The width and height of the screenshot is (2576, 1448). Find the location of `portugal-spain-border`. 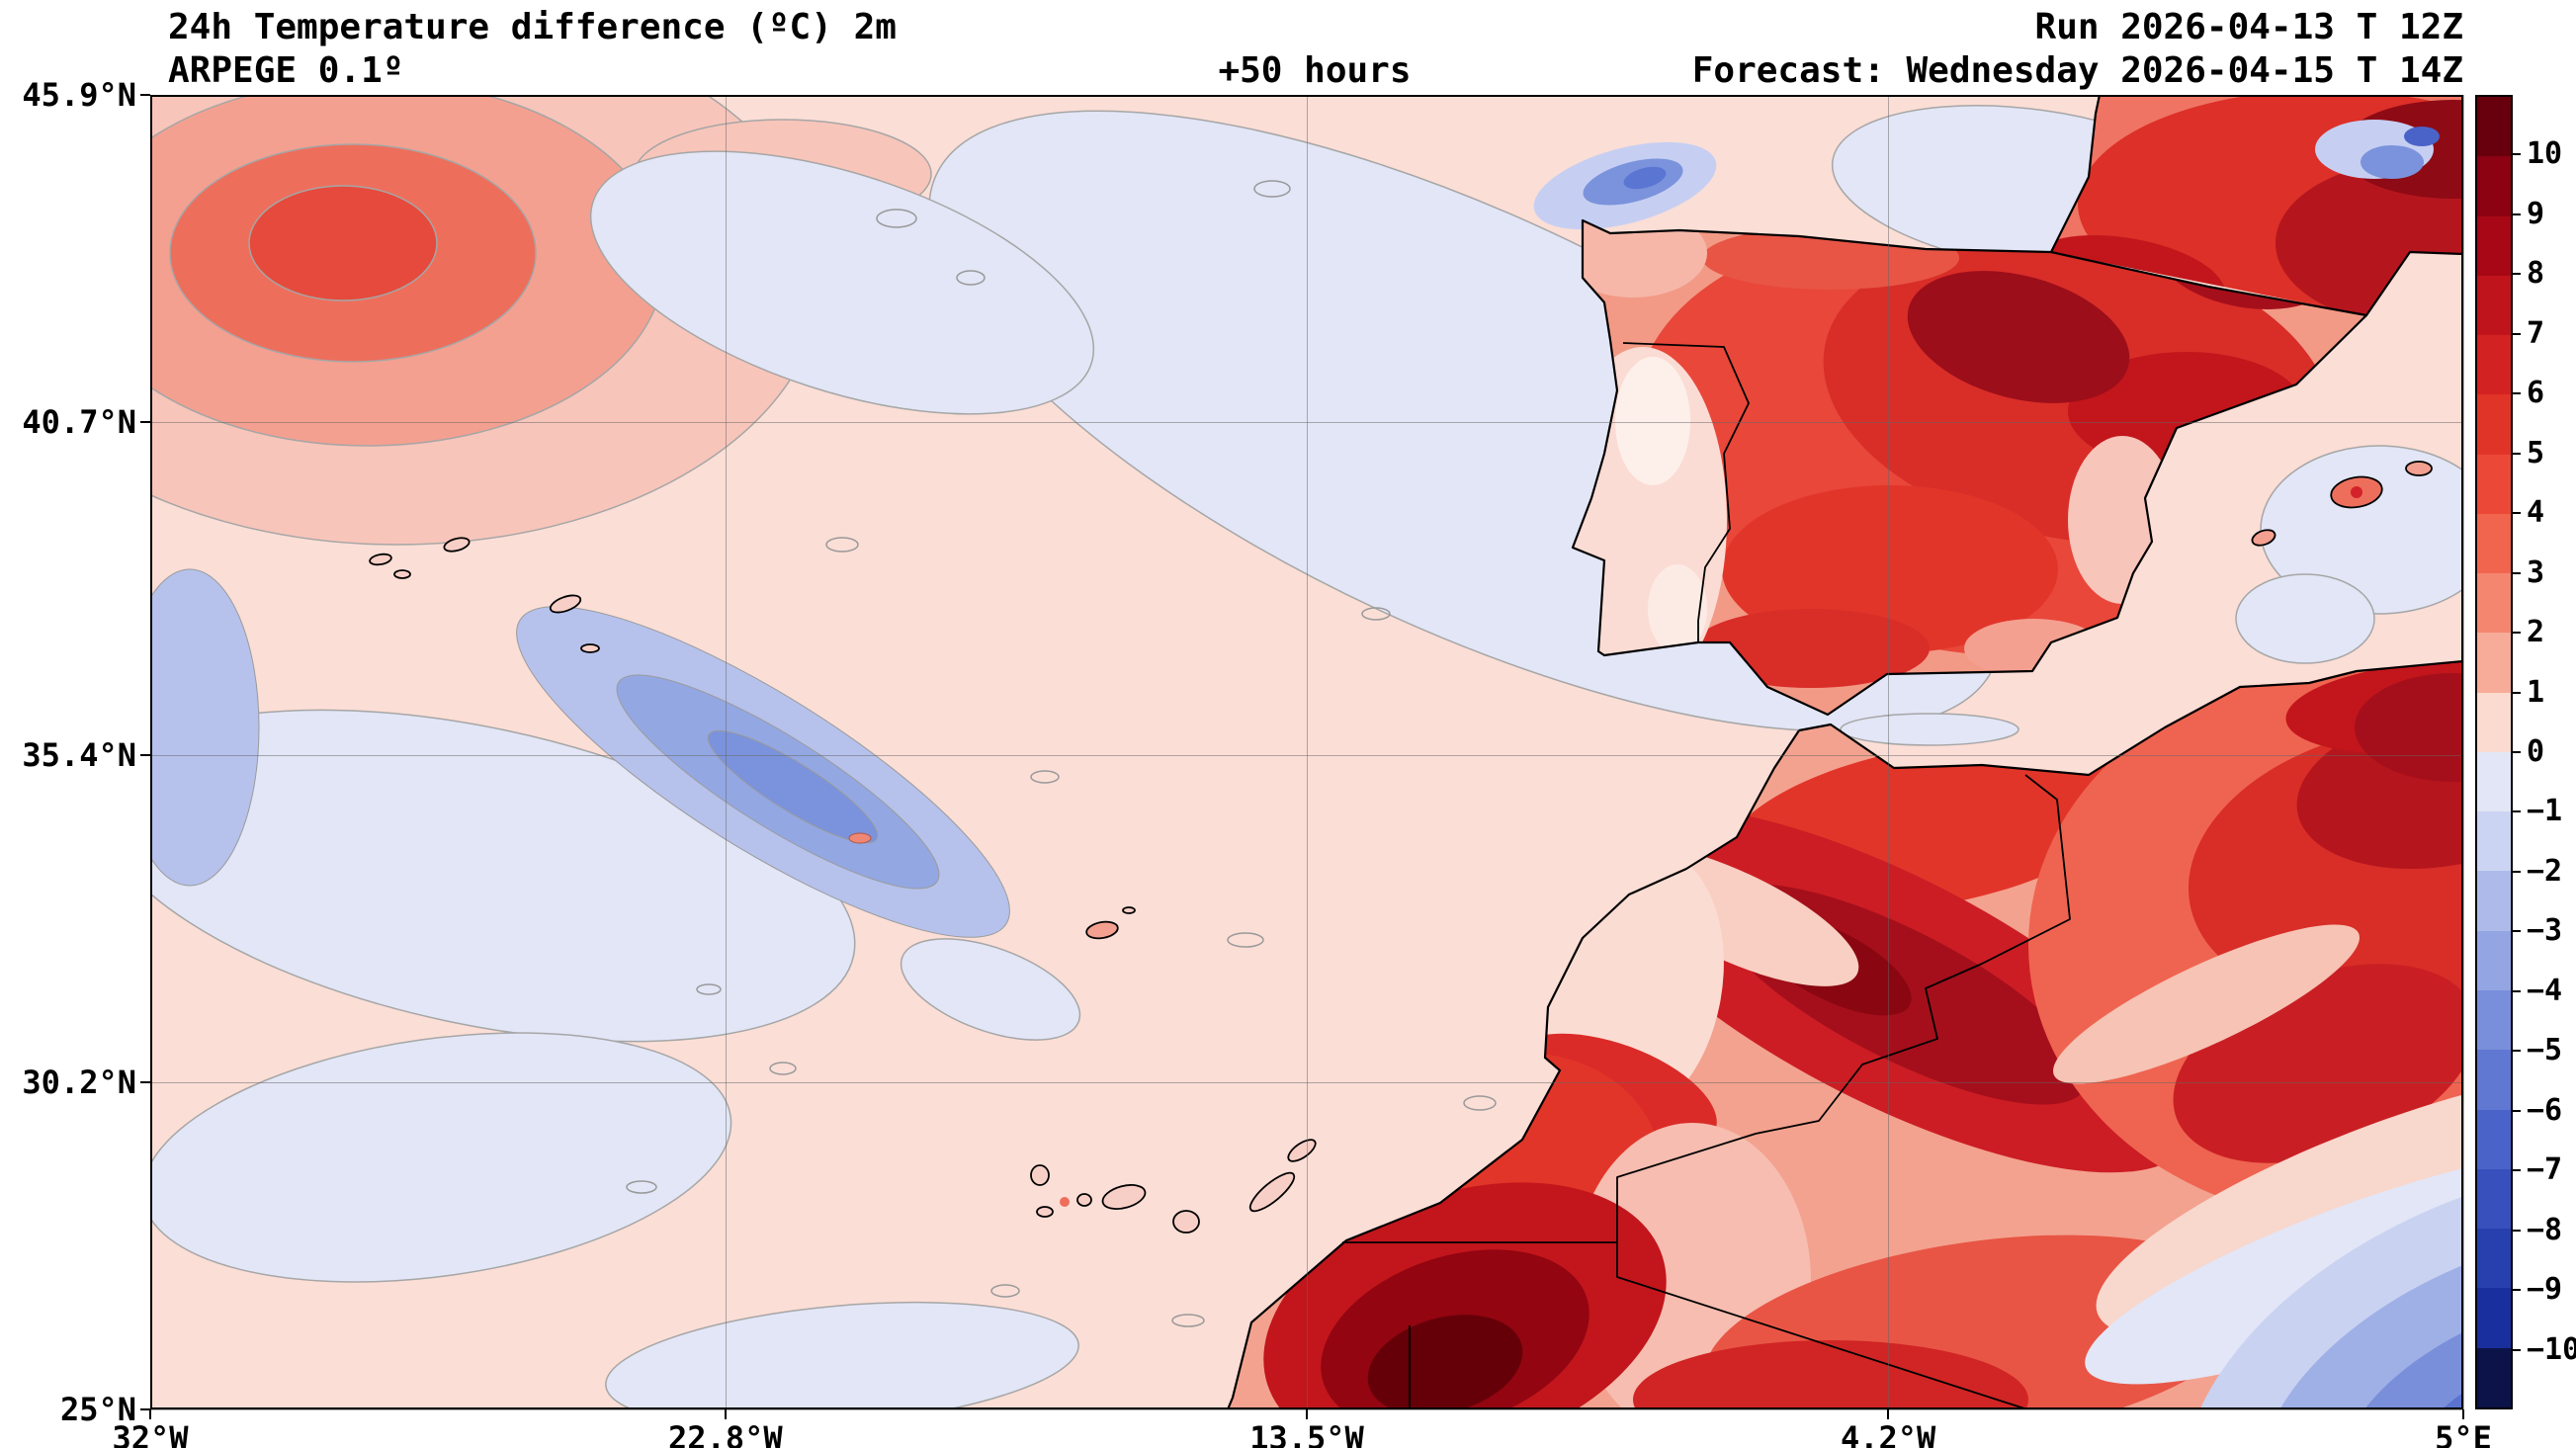

portugal-spain-border is located at coordinates (1686, 492).